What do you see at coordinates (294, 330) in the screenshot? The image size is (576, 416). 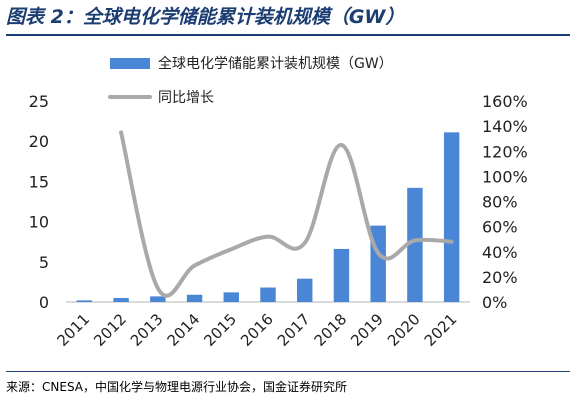 I see `x-tick-label: 2017` at bounding box center [294, 330].